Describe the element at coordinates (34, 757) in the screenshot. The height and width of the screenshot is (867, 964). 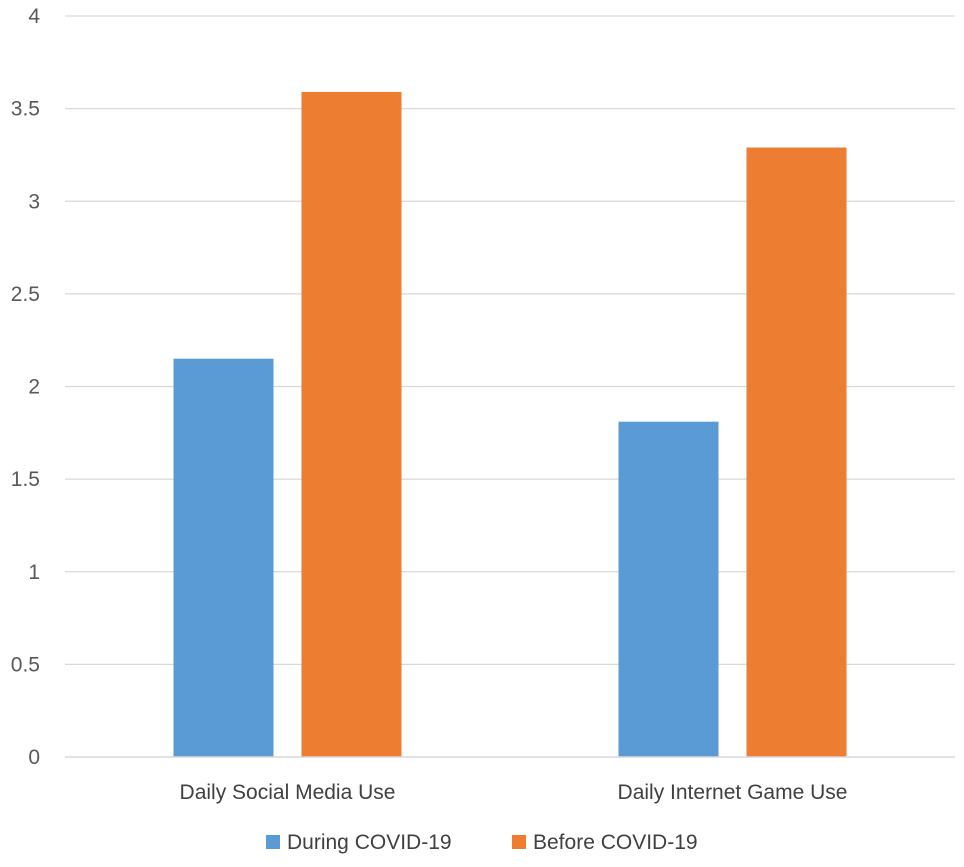
I see `y-tick-label: 0` at that location.